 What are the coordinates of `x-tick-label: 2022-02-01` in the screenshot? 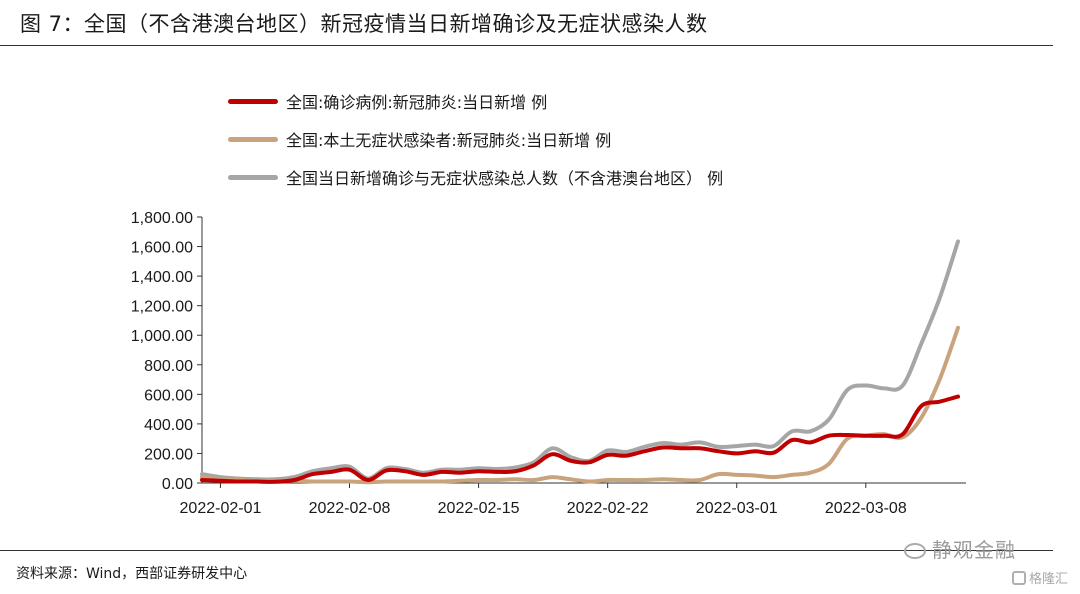 It's located at (221, 508).